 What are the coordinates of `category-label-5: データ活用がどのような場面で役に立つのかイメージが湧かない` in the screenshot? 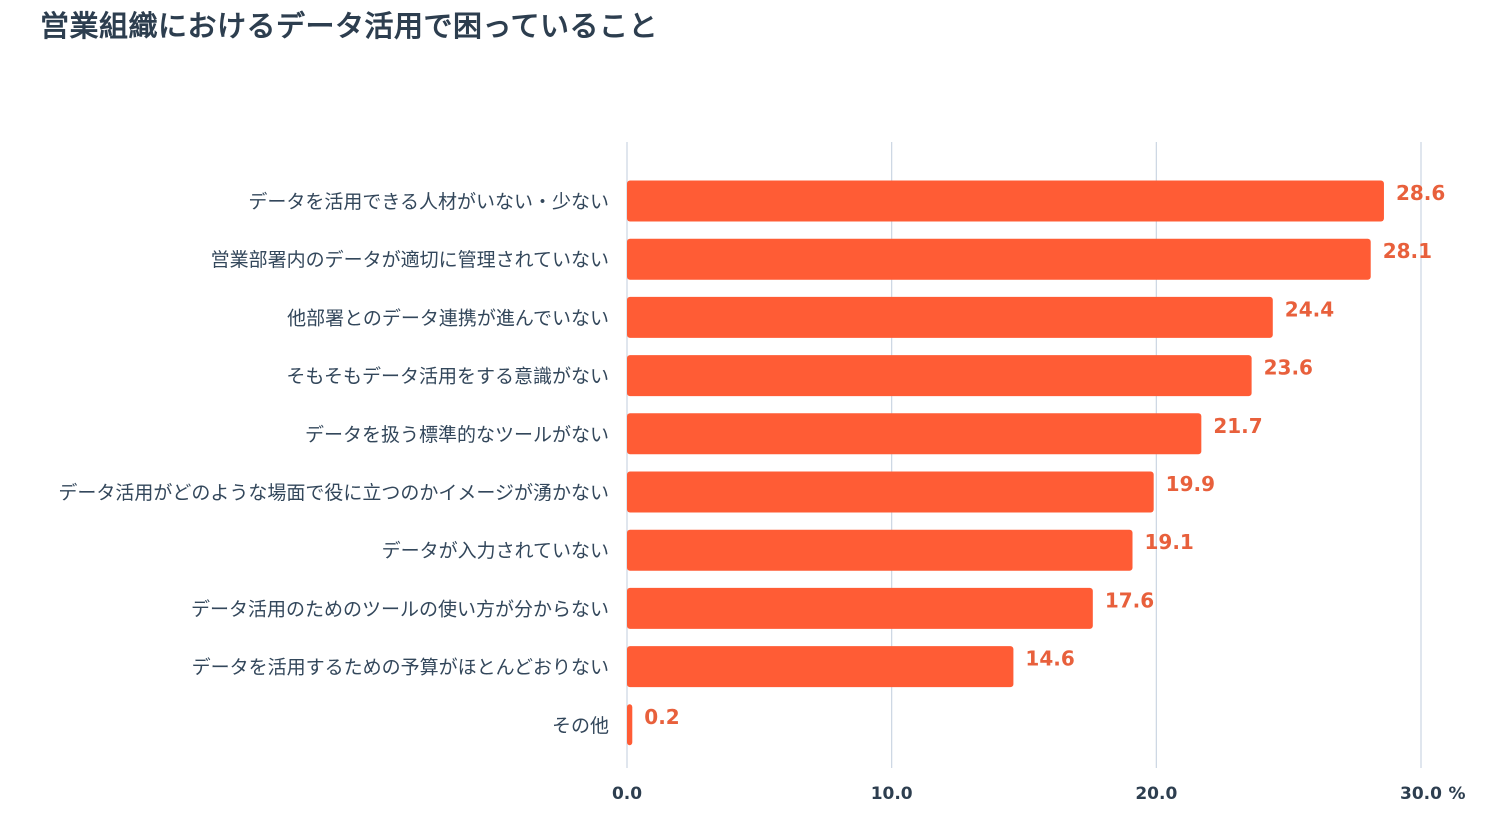 It's located at (333, 493).